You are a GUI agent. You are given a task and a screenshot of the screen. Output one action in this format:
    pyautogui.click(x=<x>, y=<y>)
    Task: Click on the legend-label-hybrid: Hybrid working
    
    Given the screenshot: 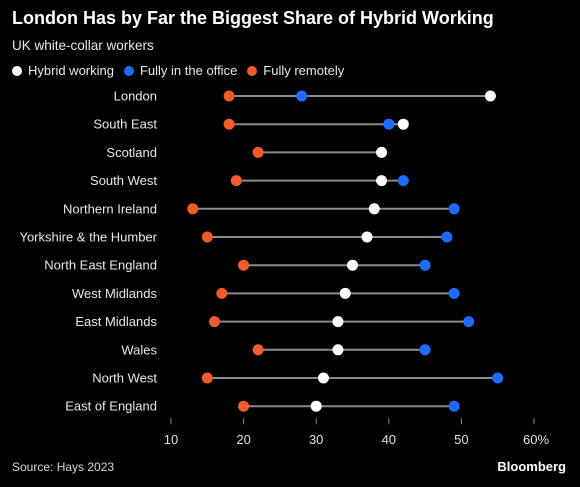 What is the action you would take?
    pyautogui.click(x=71, y=70)
    